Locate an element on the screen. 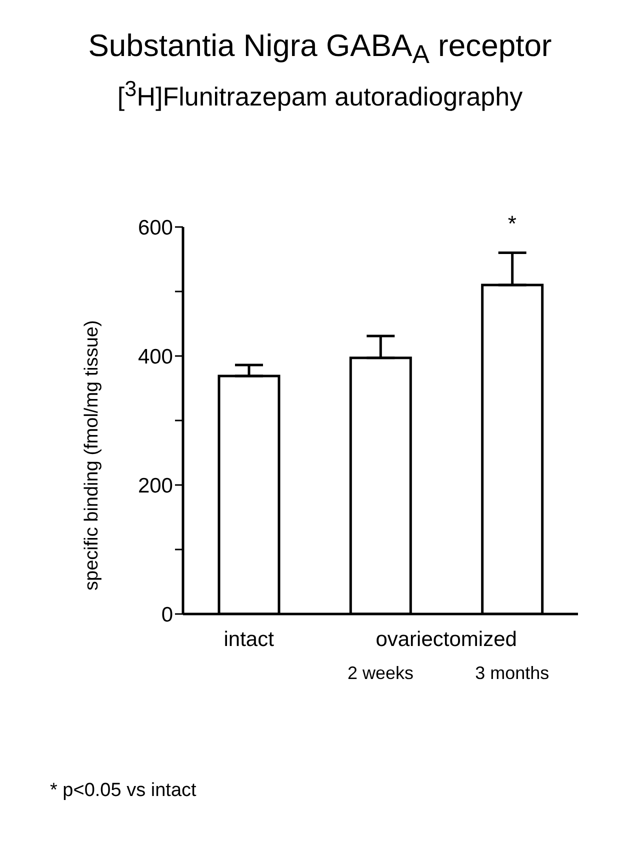  chart-title: Substantia Nigra GABA$_{A}$ receptor is located at coordinates (320, 49).